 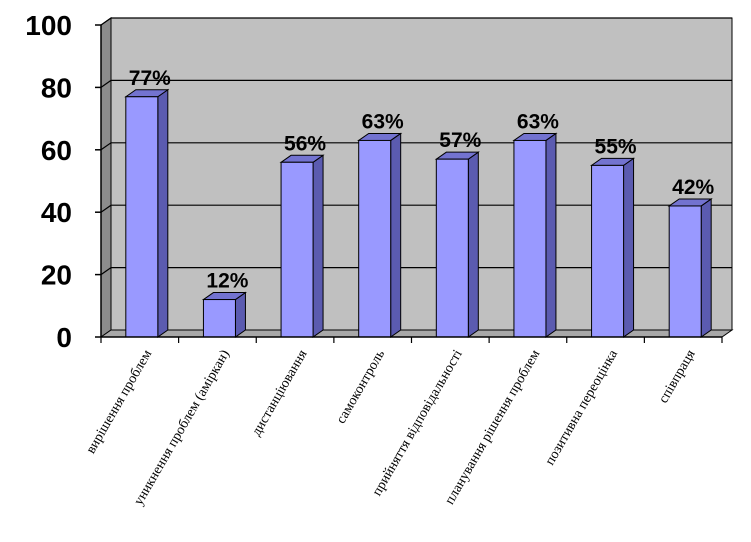 I want to click on y-tick-label: 100, so click(x=48, y=25).